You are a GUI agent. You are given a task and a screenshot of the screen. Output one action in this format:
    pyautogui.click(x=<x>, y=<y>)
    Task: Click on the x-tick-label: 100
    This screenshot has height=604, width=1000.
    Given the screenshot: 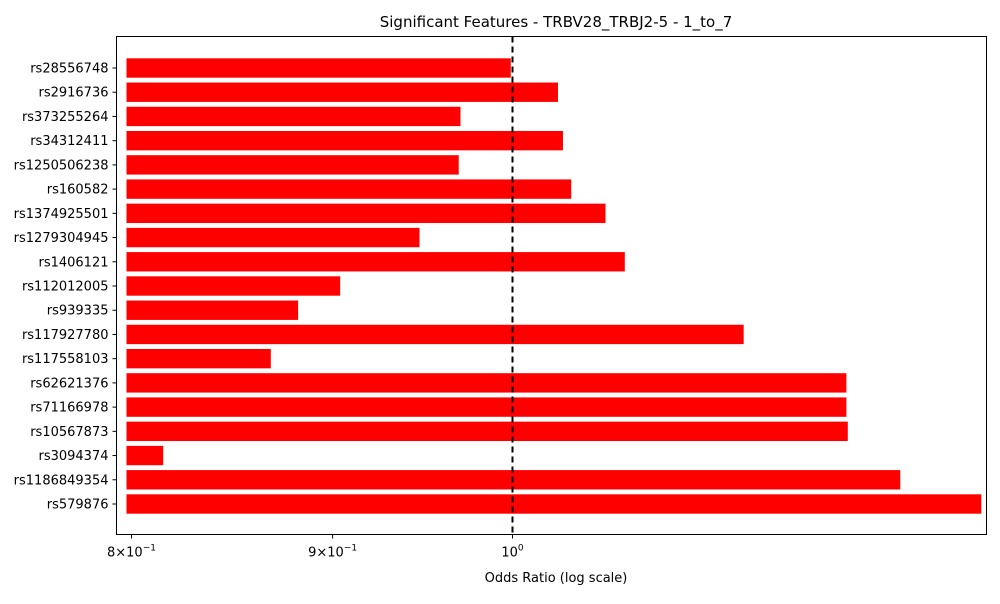 What is the action you would take?
    pyautogui.click(x=512, y=552)
    